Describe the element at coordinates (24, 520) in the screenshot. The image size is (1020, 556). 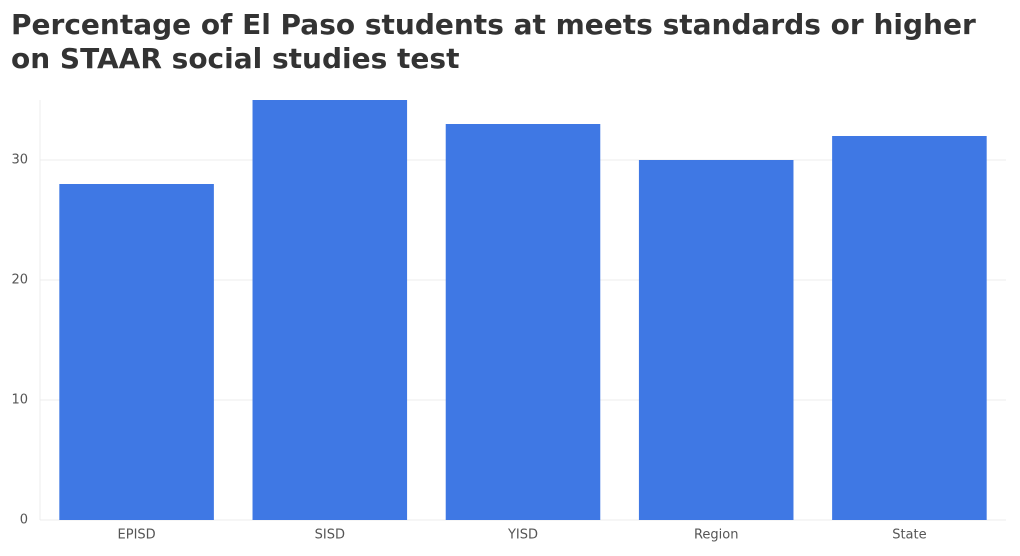
I see `y-tick-label: 0` at that location.